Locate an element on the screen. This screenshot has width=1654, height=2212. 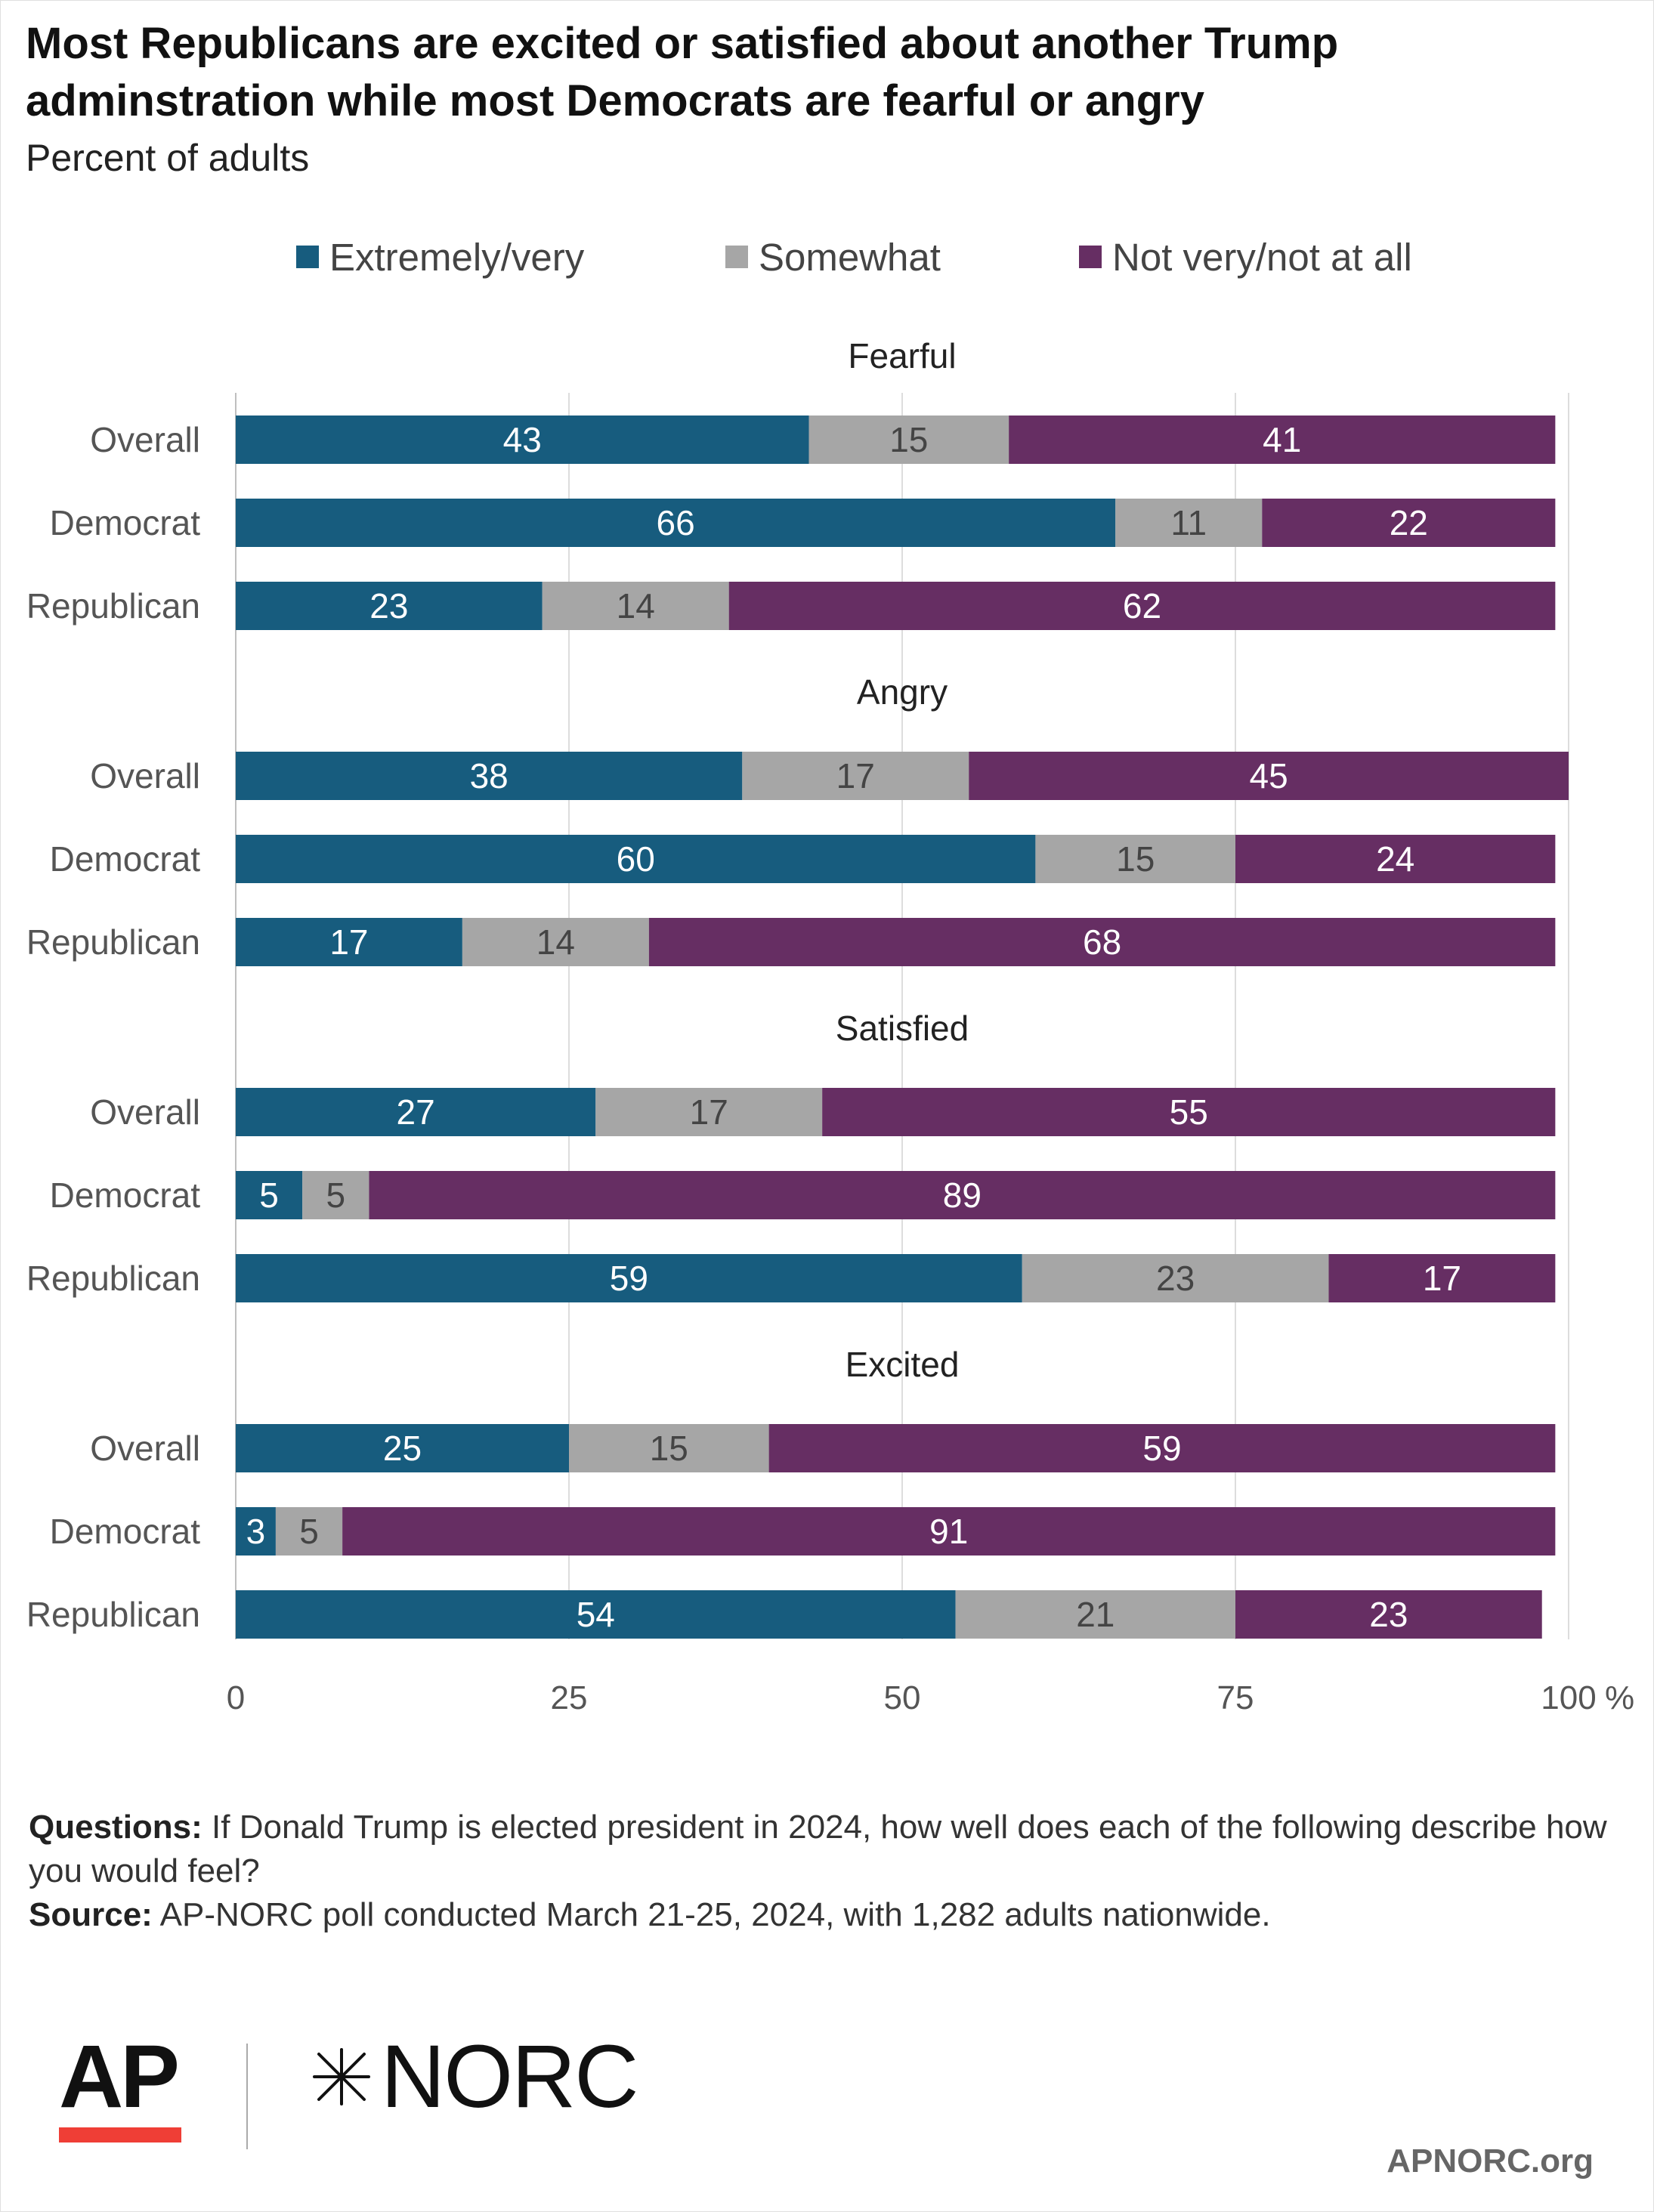
ap-logo-underline is located at coordinates (120, 2134).